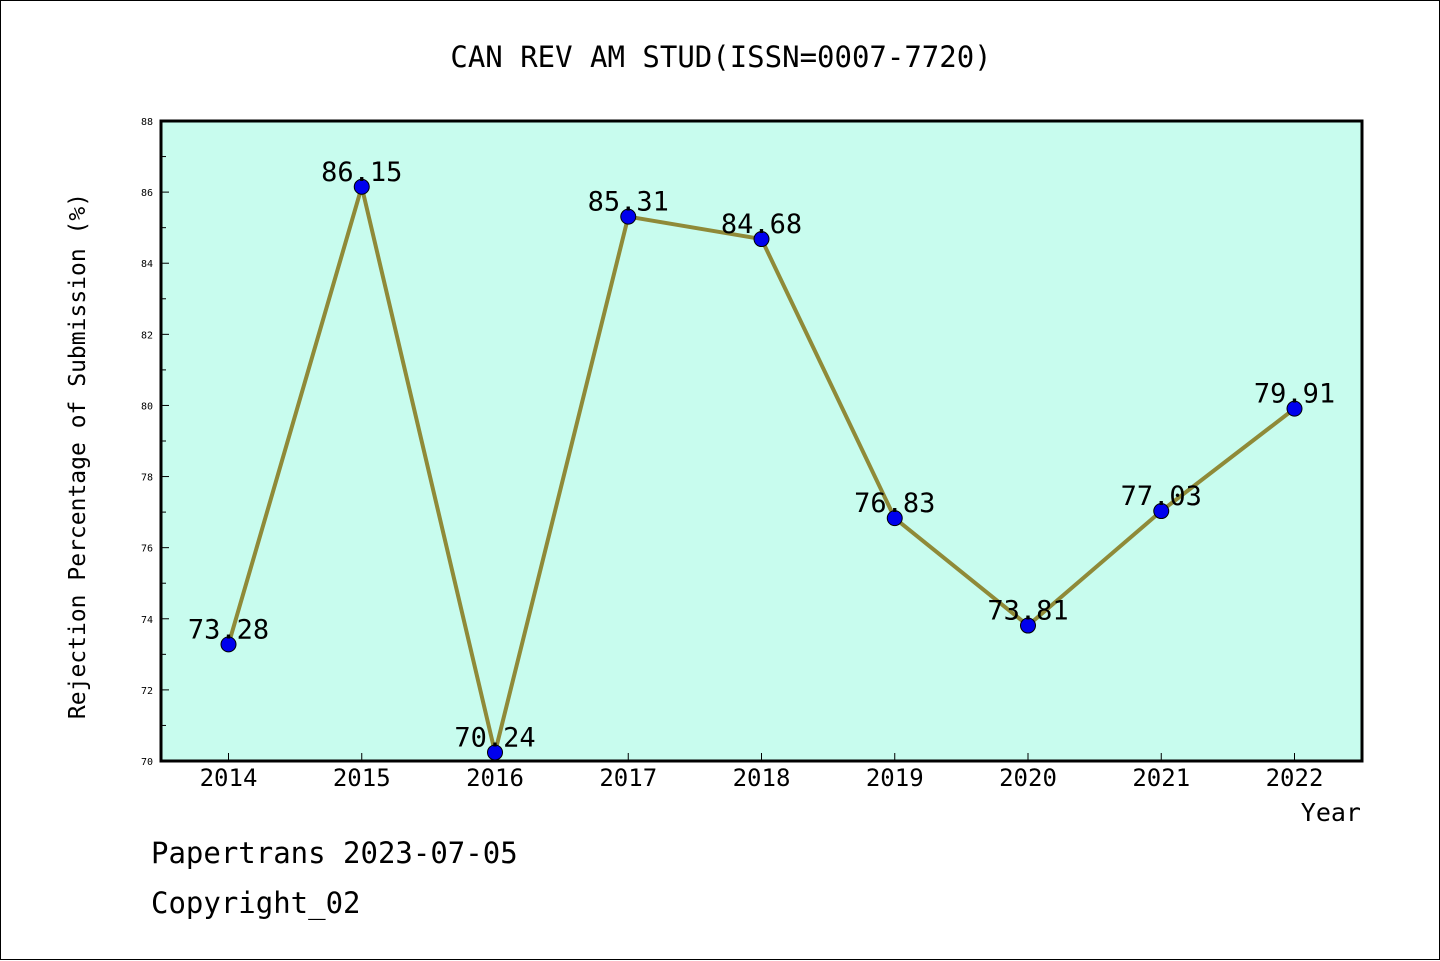  Describe the element at coordinates (628, 778) in the screenshot. I see `x-tick-label: 2017` at that location.